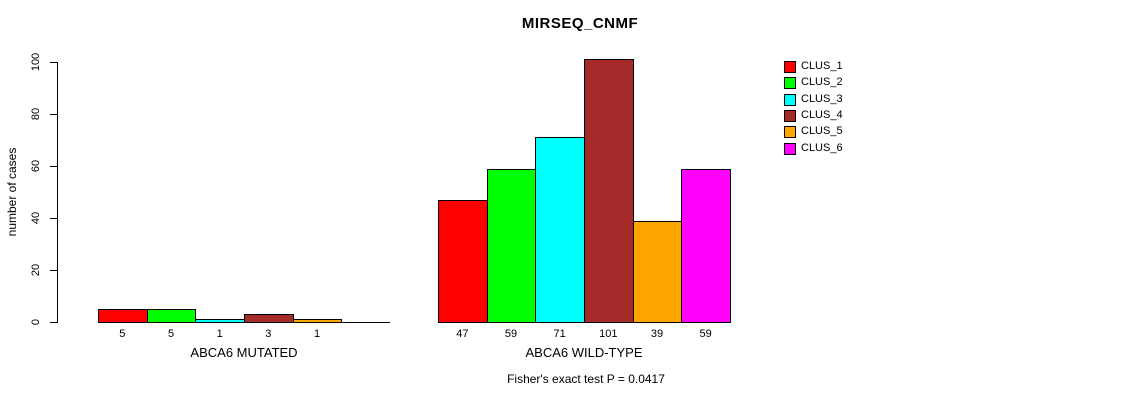 Image resolution: width=1140 pixels, height=400 pixels. What do you see at coordinates (586, 379) in the screenshot?
I see `fisher-annotation: Fisher's exact test P = 0.0417` at bounding box center [586, 379].